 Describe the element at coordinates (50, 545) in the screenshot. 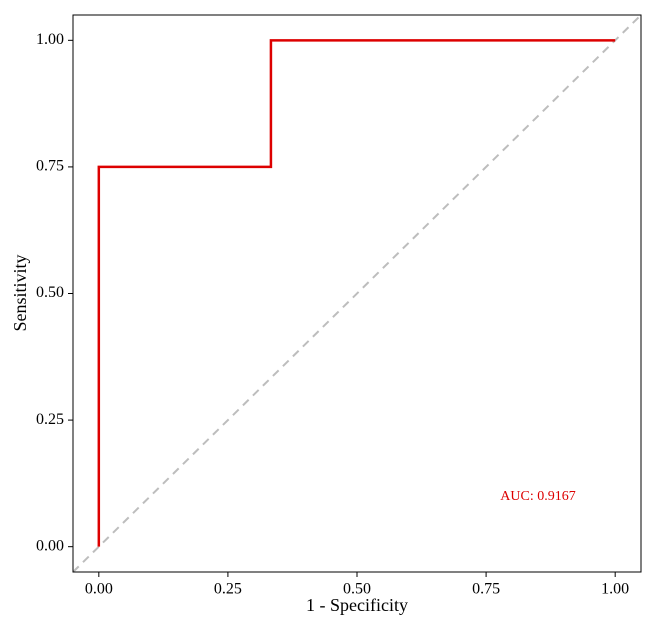

I see `y-tick-label: 0.00` at that location.